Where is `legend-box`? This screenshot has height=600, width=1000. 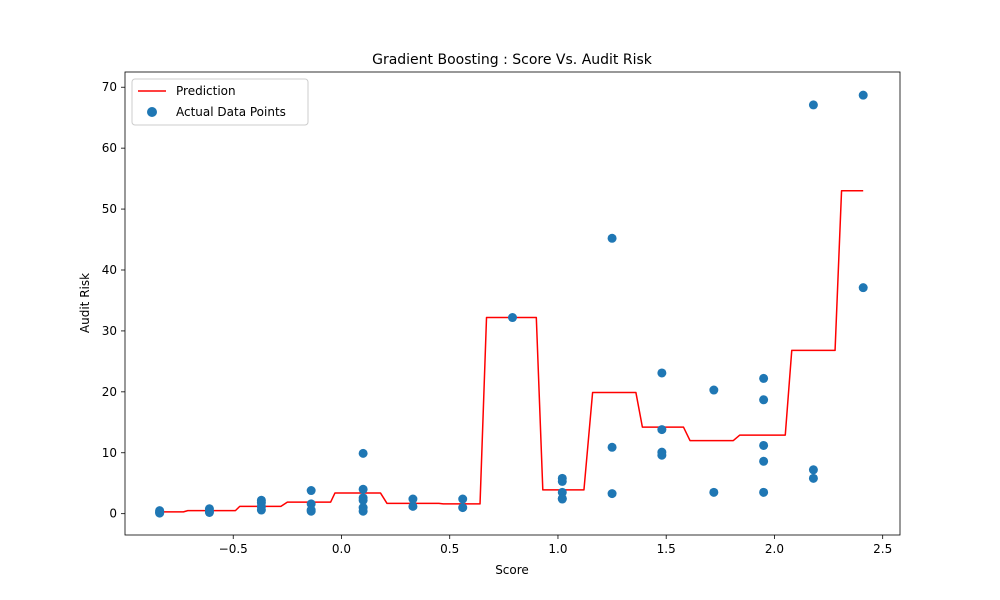 legend-box is located at coordinates (220, 102).